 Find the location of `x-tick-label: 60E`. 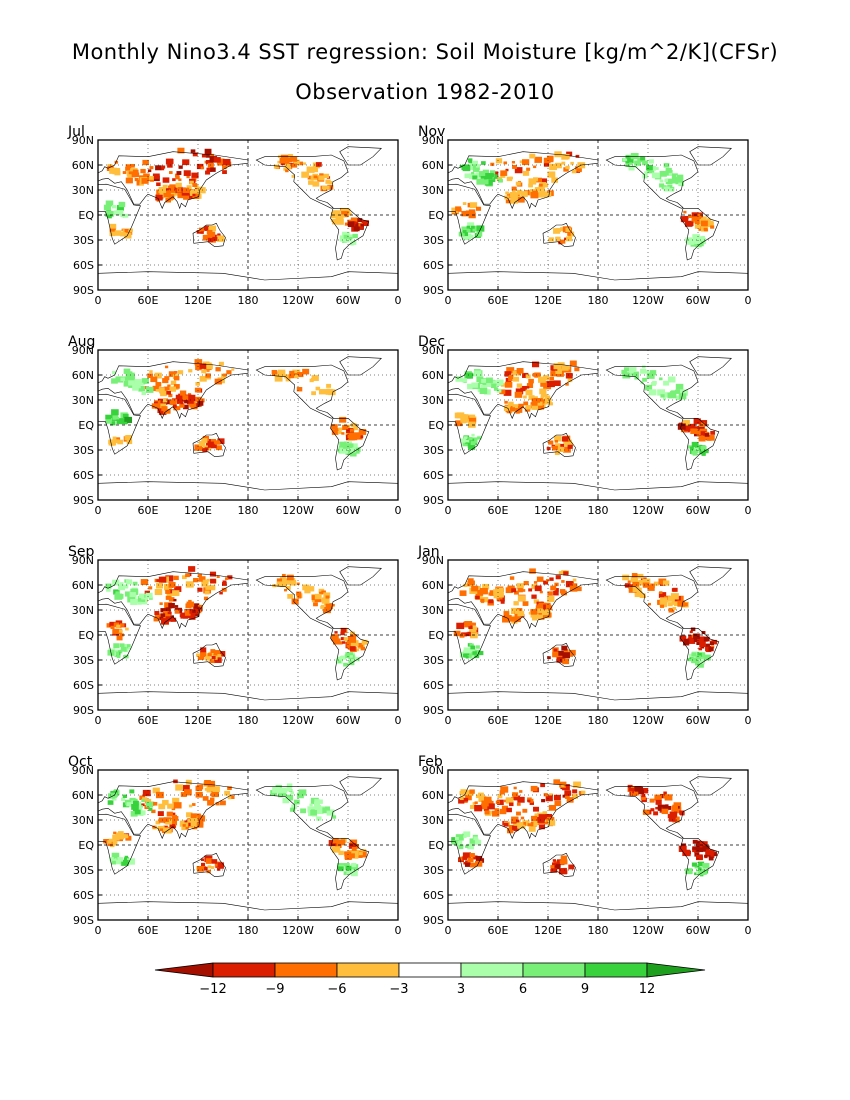

x-tick-label: 60E is located at coordinates (498, 510).